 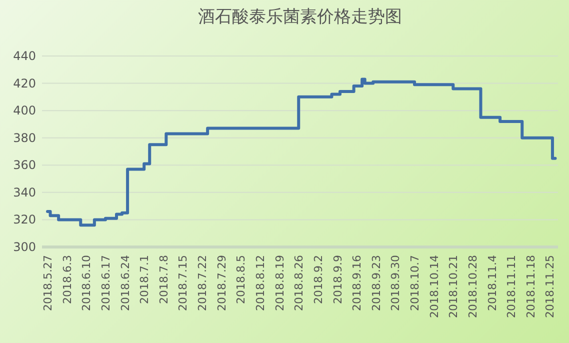 I want to click on x-tick-label: 2018.11.25, so click(x=550, y=286).